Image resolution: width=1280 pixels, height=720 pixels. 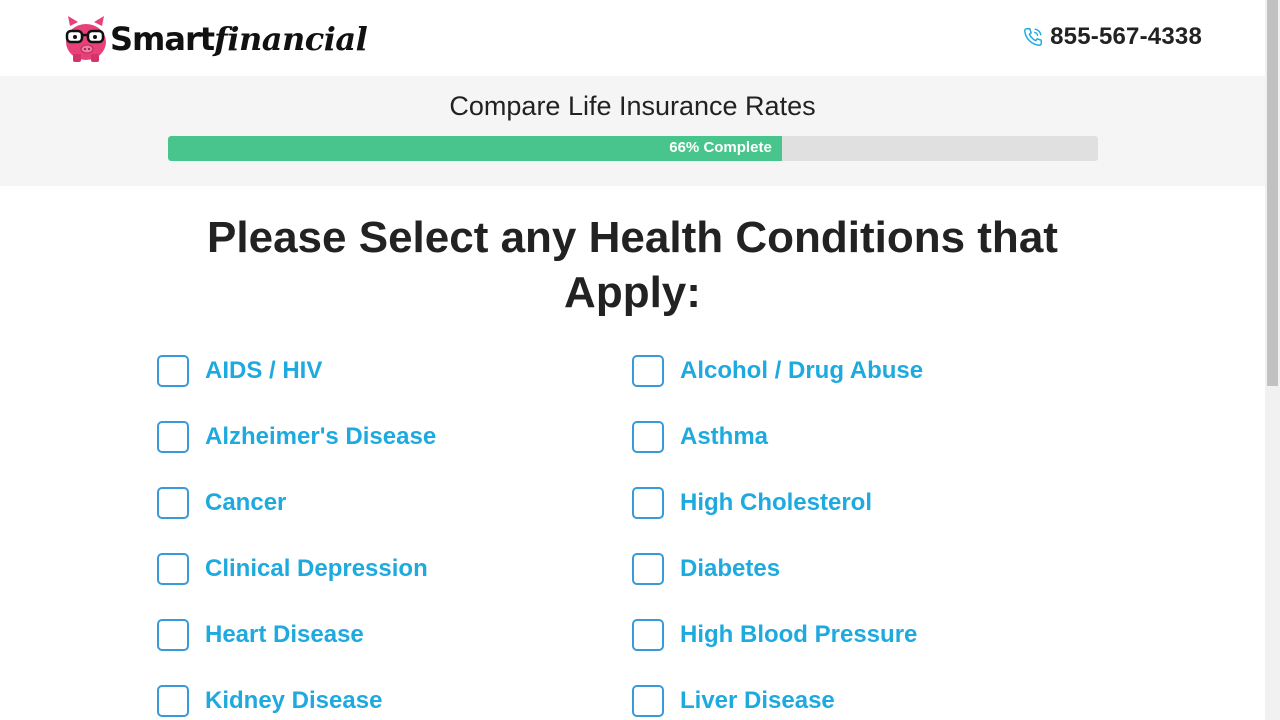 What do you see at coordinates (475, 148) in the screenshot?
I see `progress-bar-fill: 66% Complete` at bounding box center [475, 148].